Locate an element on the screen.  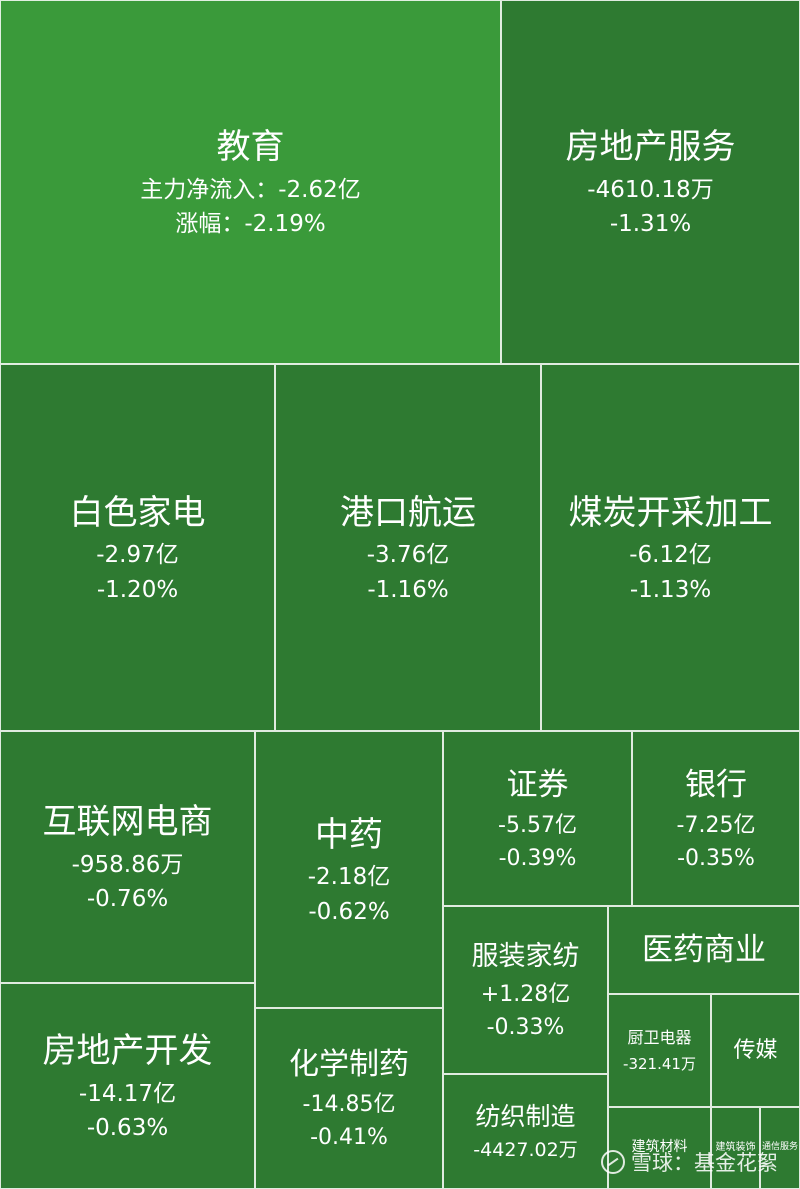
sector-tile: 化学制药 -14.85亿 -0.41% is located at coordinates (349, 1098).